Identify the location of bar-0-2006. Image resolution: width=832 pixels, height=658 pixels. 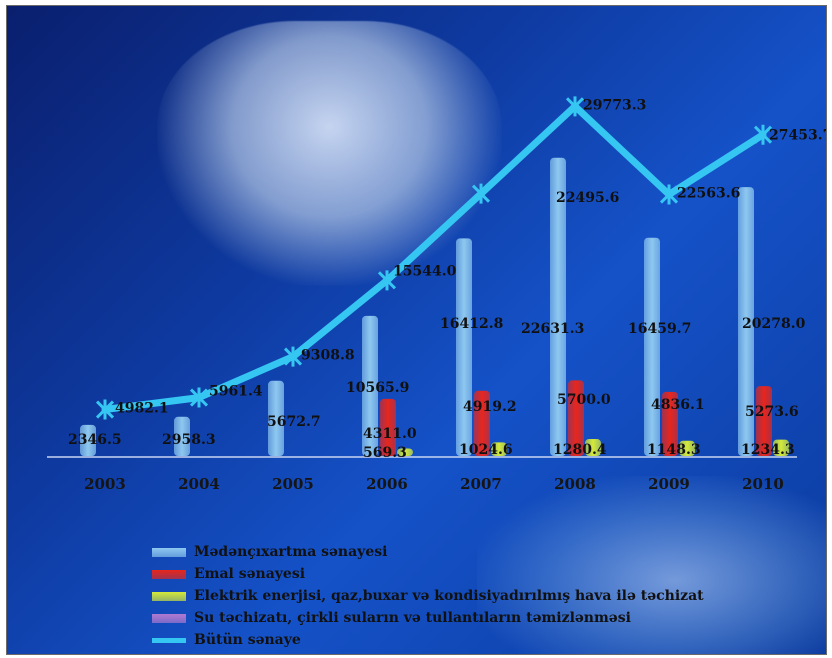
(370, 385).